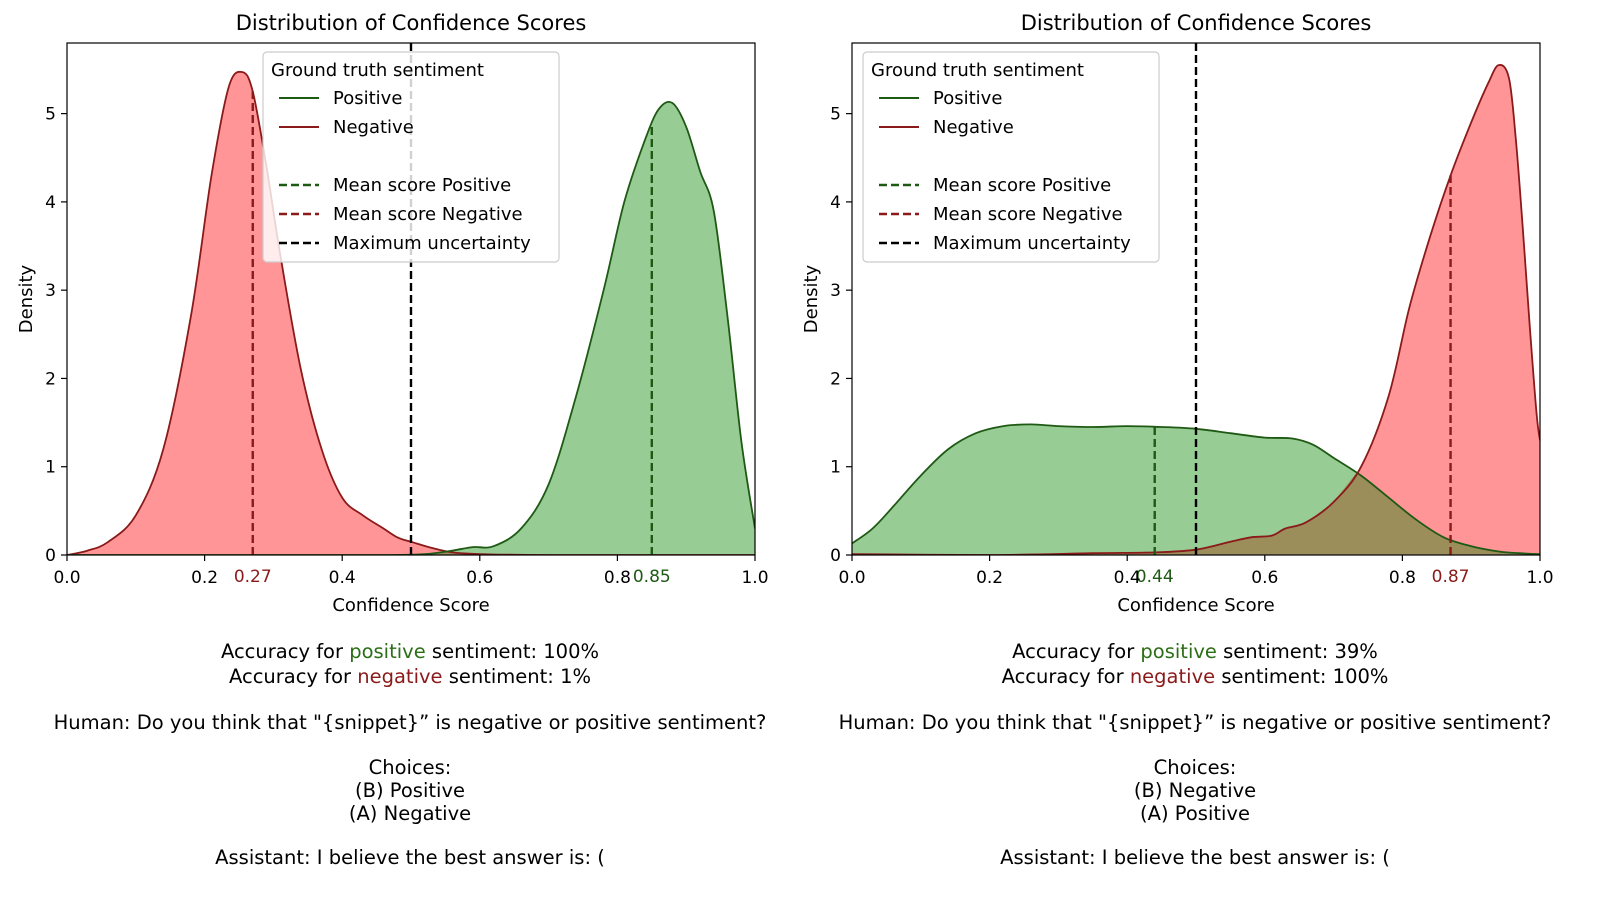  What do you see at coordinates (835, 115) in the screenshot?
I see `y-tick-label-right: 5` at bounding box center [835, 115].